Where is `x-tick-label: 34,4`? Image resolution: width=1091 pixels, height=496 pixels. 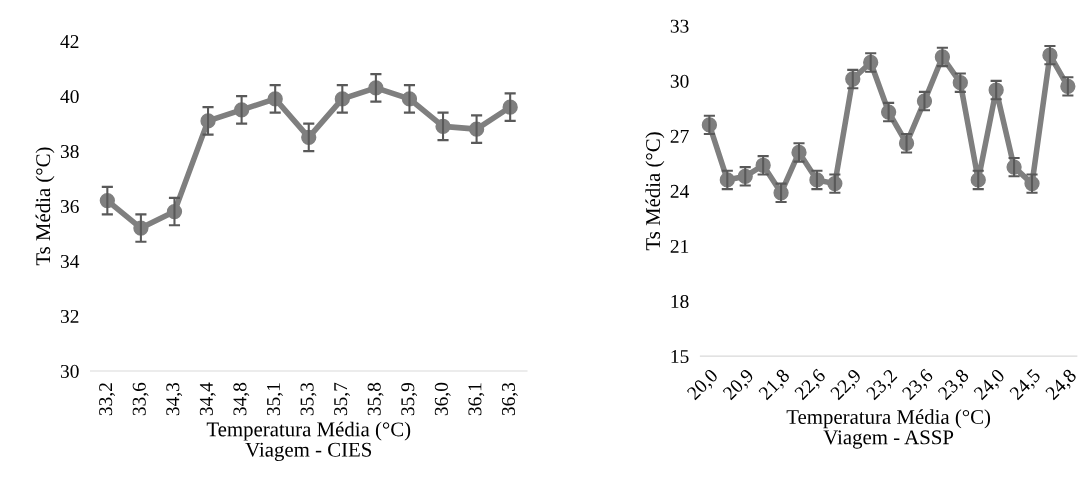
x-tick-label: 34,4 is located at coordinates (207, 399).